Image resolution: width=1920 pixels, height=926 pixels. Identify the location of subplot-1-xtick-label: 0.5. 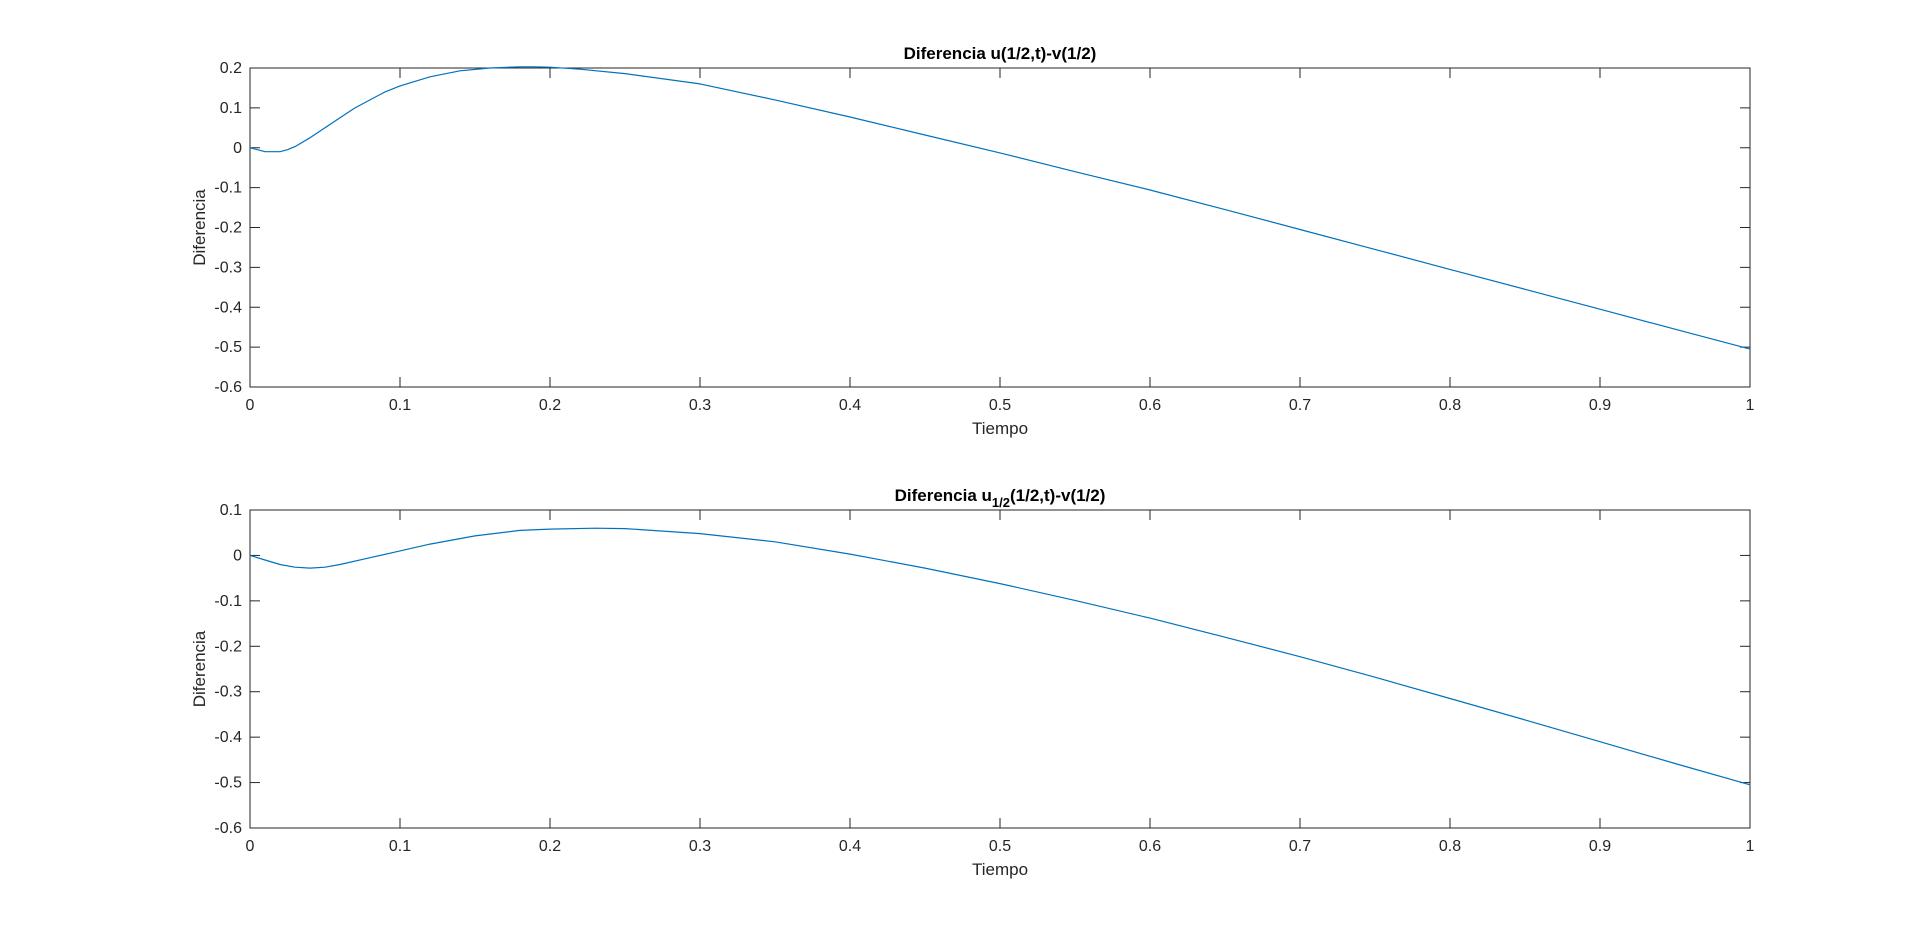
(1000, 405).